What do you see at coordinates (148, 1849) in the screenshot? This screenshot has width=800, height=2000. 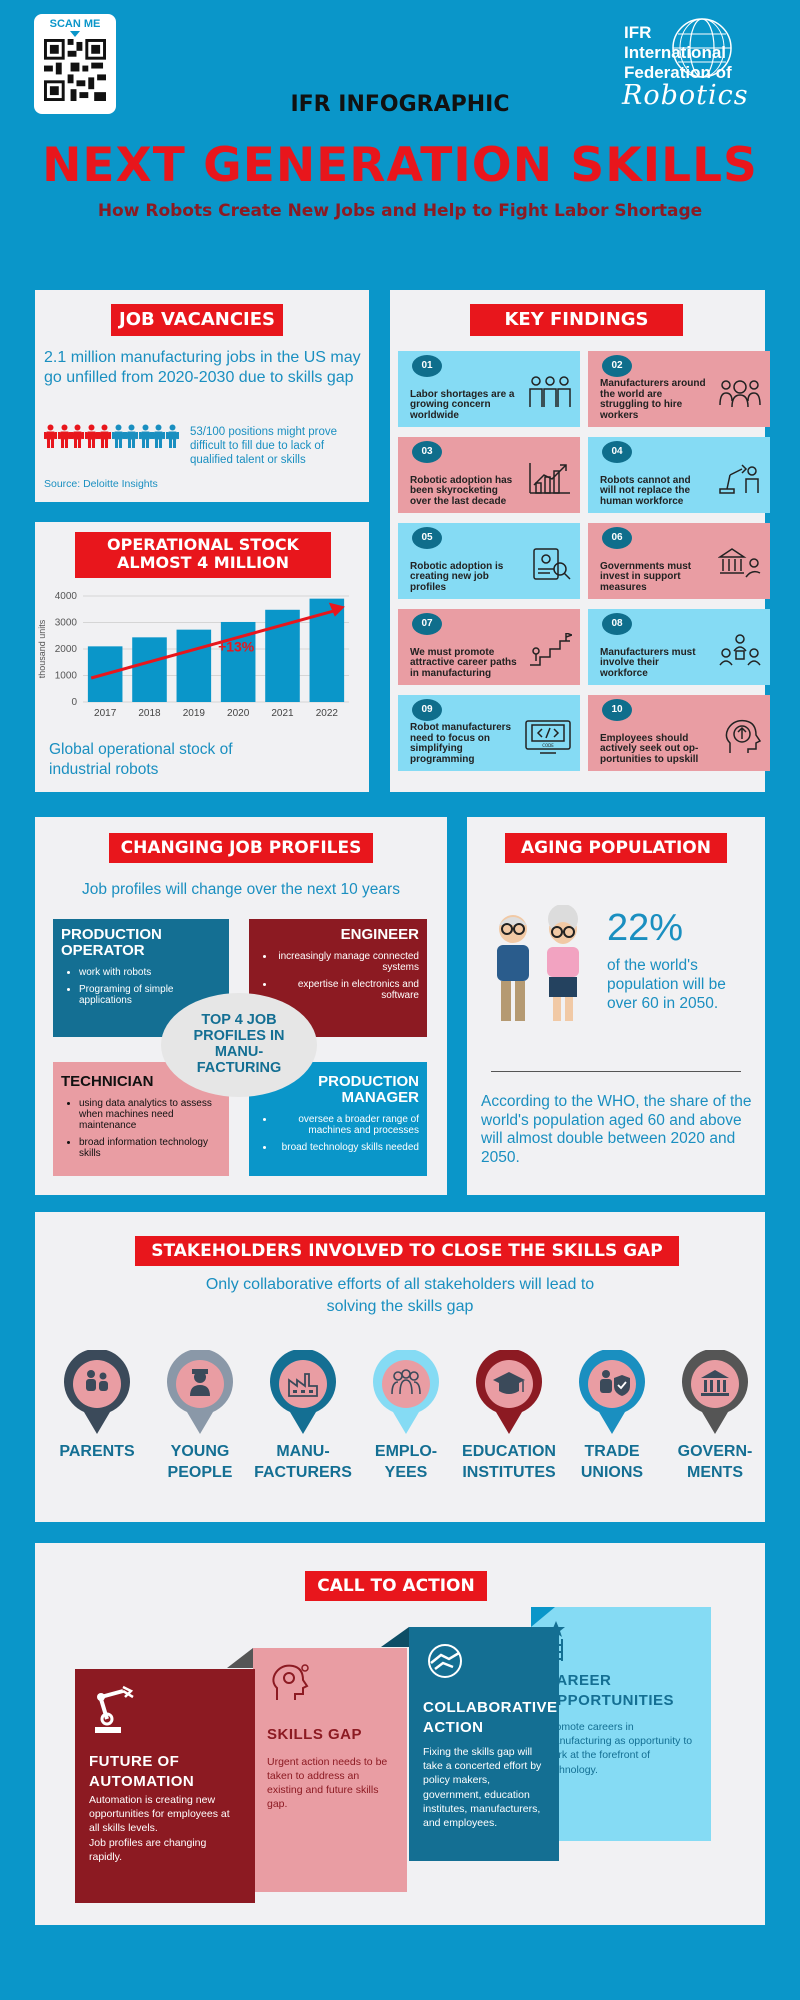 I see `cta-future-text2: Job profiles are changing rapidly.` at bounding box center [148, 1849].